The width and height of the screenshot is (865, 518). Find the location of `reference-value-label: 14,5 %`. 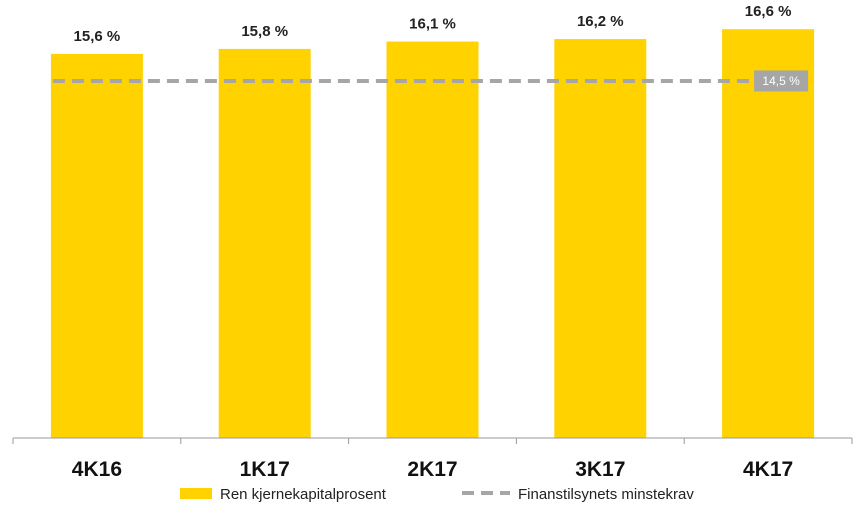

reference-value-label: 14,5 % is located at coordinates (781, 81).